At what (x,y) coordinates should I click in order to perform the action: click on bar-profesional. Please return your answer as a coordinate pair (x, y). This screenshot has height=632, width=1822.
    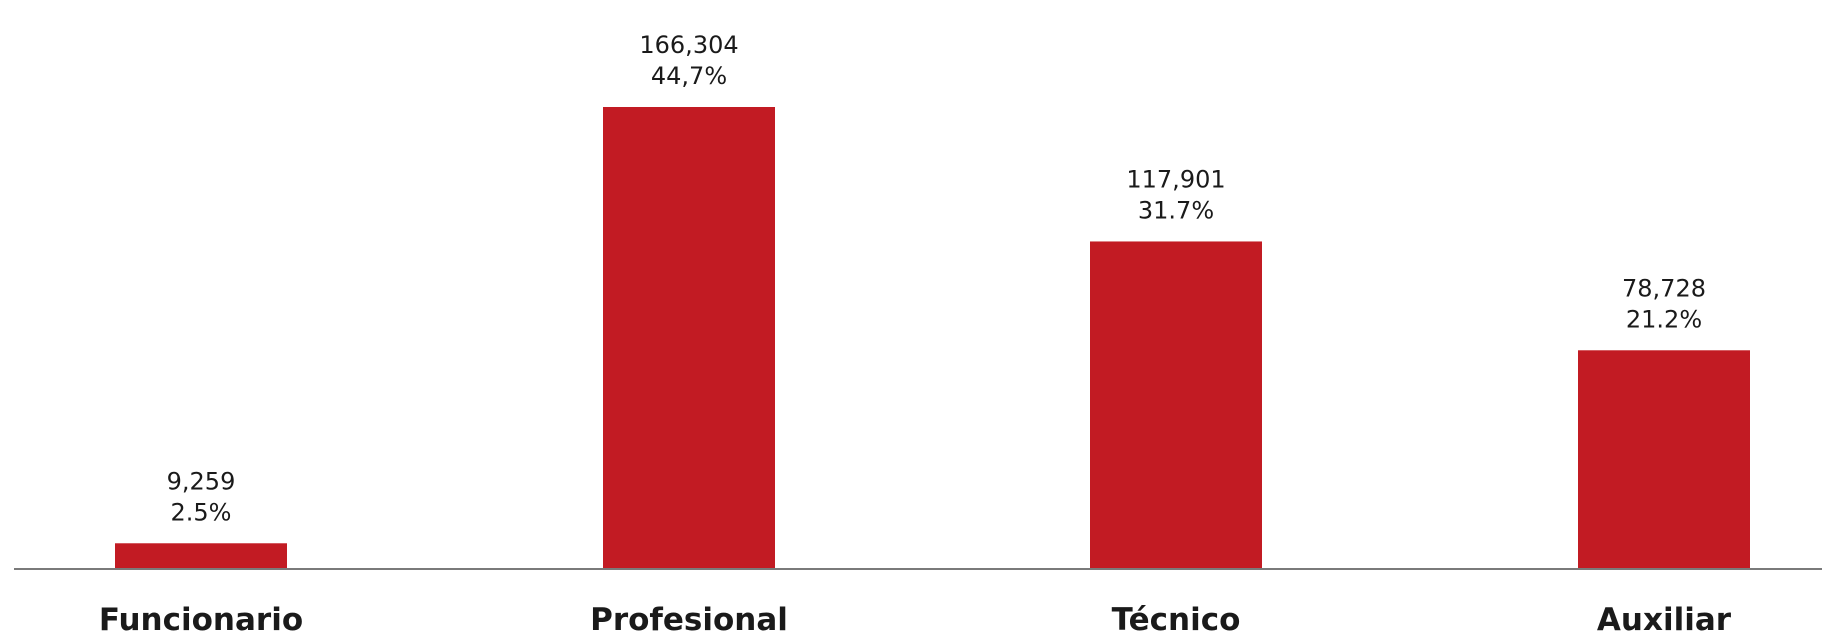
    Looking at the image, I should click on (689, 338).